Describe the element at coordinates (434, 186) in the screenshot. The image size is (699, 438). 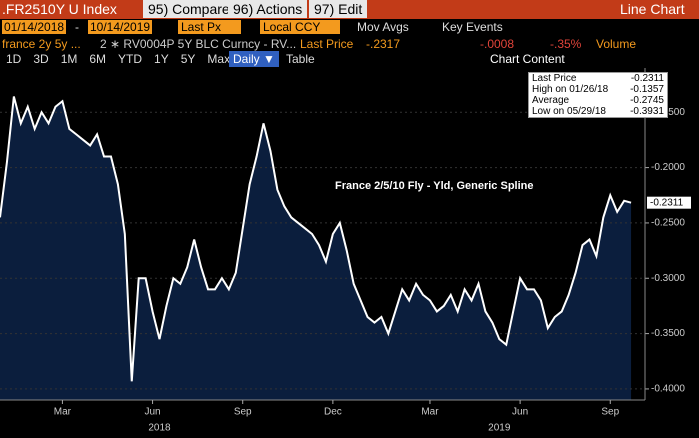
I see `annotation: France 2/5/10 Fly - Yld, Generic Spline` at that location.